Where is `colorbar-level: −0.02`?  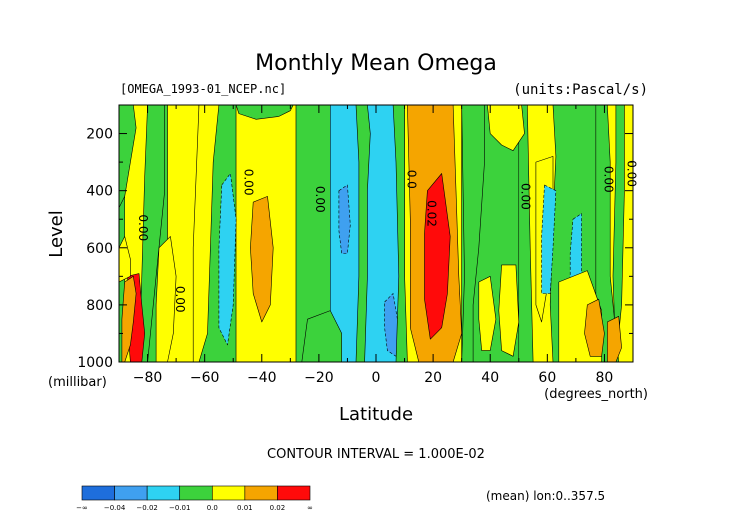 colorbar-level: −0.02 is located at coordinates (146, 508).